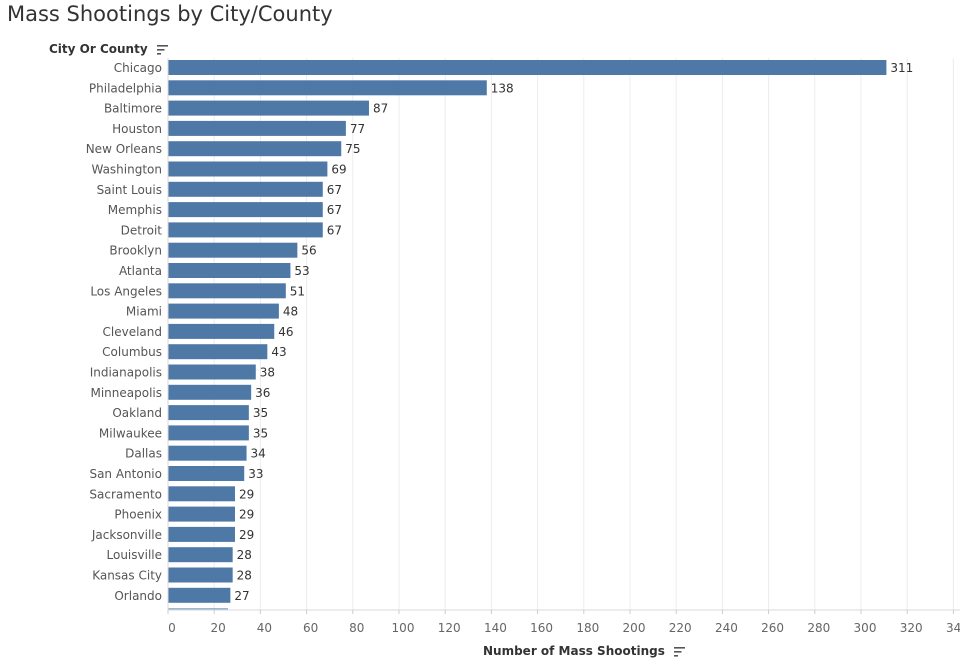 This screenshot has width=960, height=662. What do you see at coordinates (278, 352) in the screenshot?
I see `value-label: 43` at bounding box center [278, 352].